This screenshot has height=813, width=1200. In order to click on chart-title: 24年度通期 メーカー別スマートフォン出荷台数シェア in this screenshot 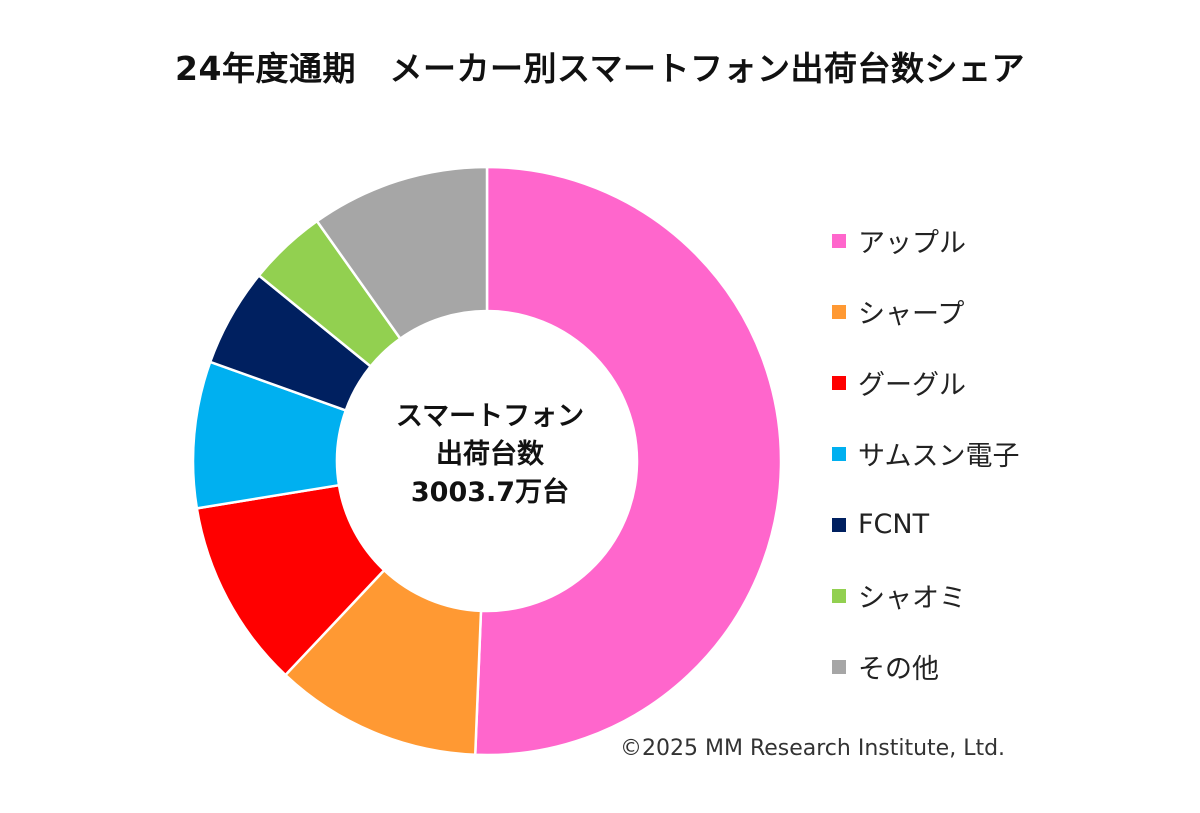, I will do `click(600, 68)`.